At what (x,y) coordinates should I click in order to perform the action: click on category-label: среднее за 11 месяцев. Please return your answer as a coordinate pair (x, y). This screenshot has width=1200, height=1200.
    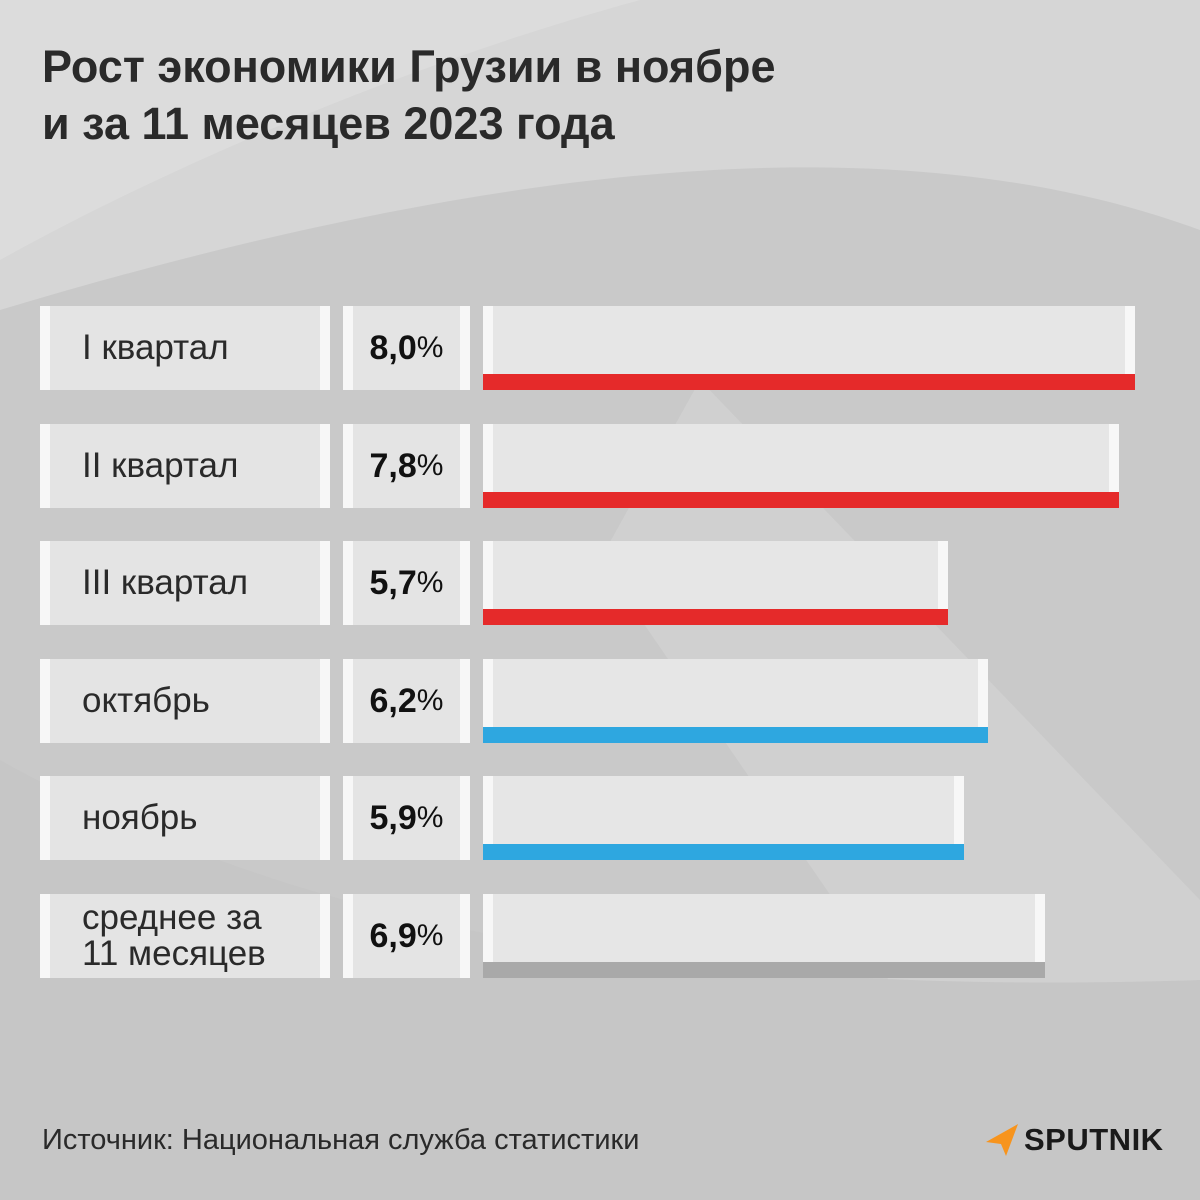
    Looking at the image, I should click on (174, 935).